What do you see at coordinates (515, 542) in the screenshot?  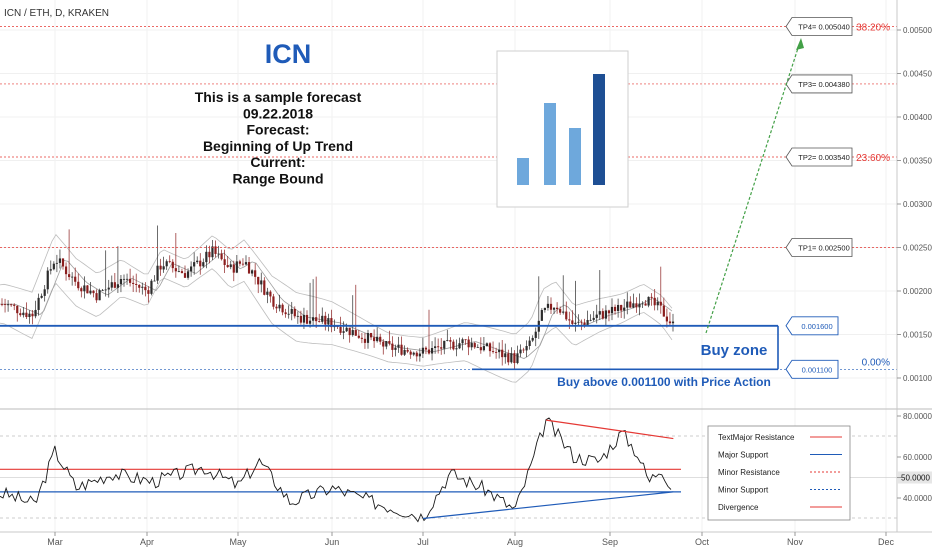 I see `x-tick-label: Aug` at bounding box center [515, 542].